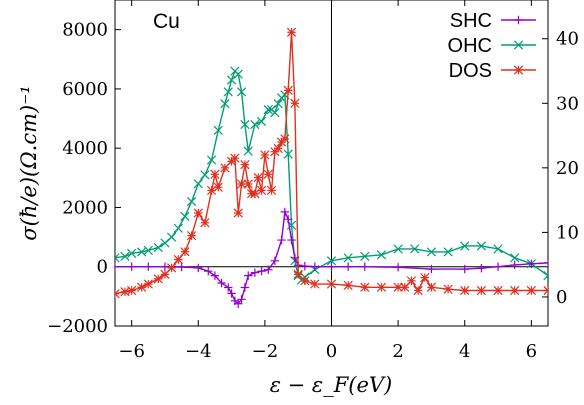 The width and height of the screenshot is (584, 405). Describe the element at coordinates (518, 20) in the screenshot. I see `legend-marker-shc` at that location.